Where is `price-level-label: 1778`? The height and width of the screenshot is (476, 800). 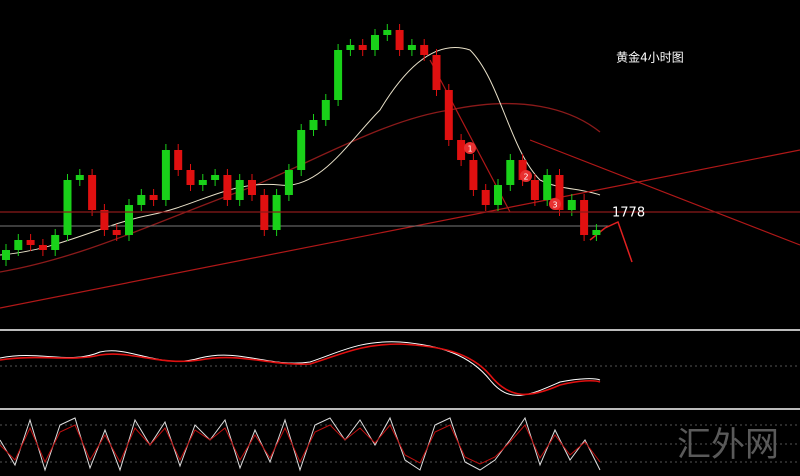 price-level-label: 1778 is located at coordinates (628, 213).